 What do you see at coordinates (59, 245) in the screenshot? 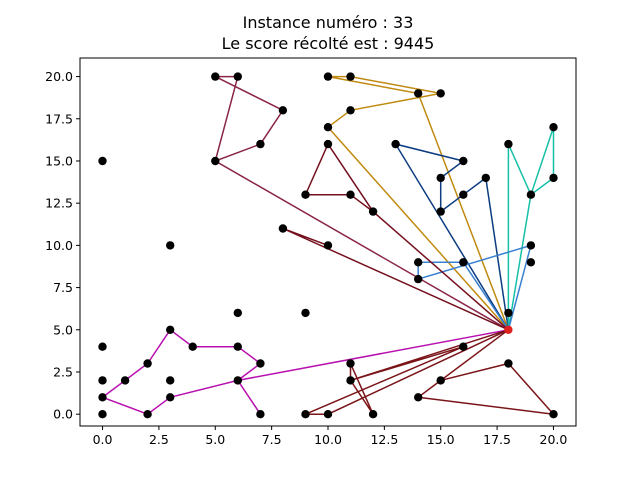
I see `y-tick-label: 10.0` at bounding box center [59, 245].